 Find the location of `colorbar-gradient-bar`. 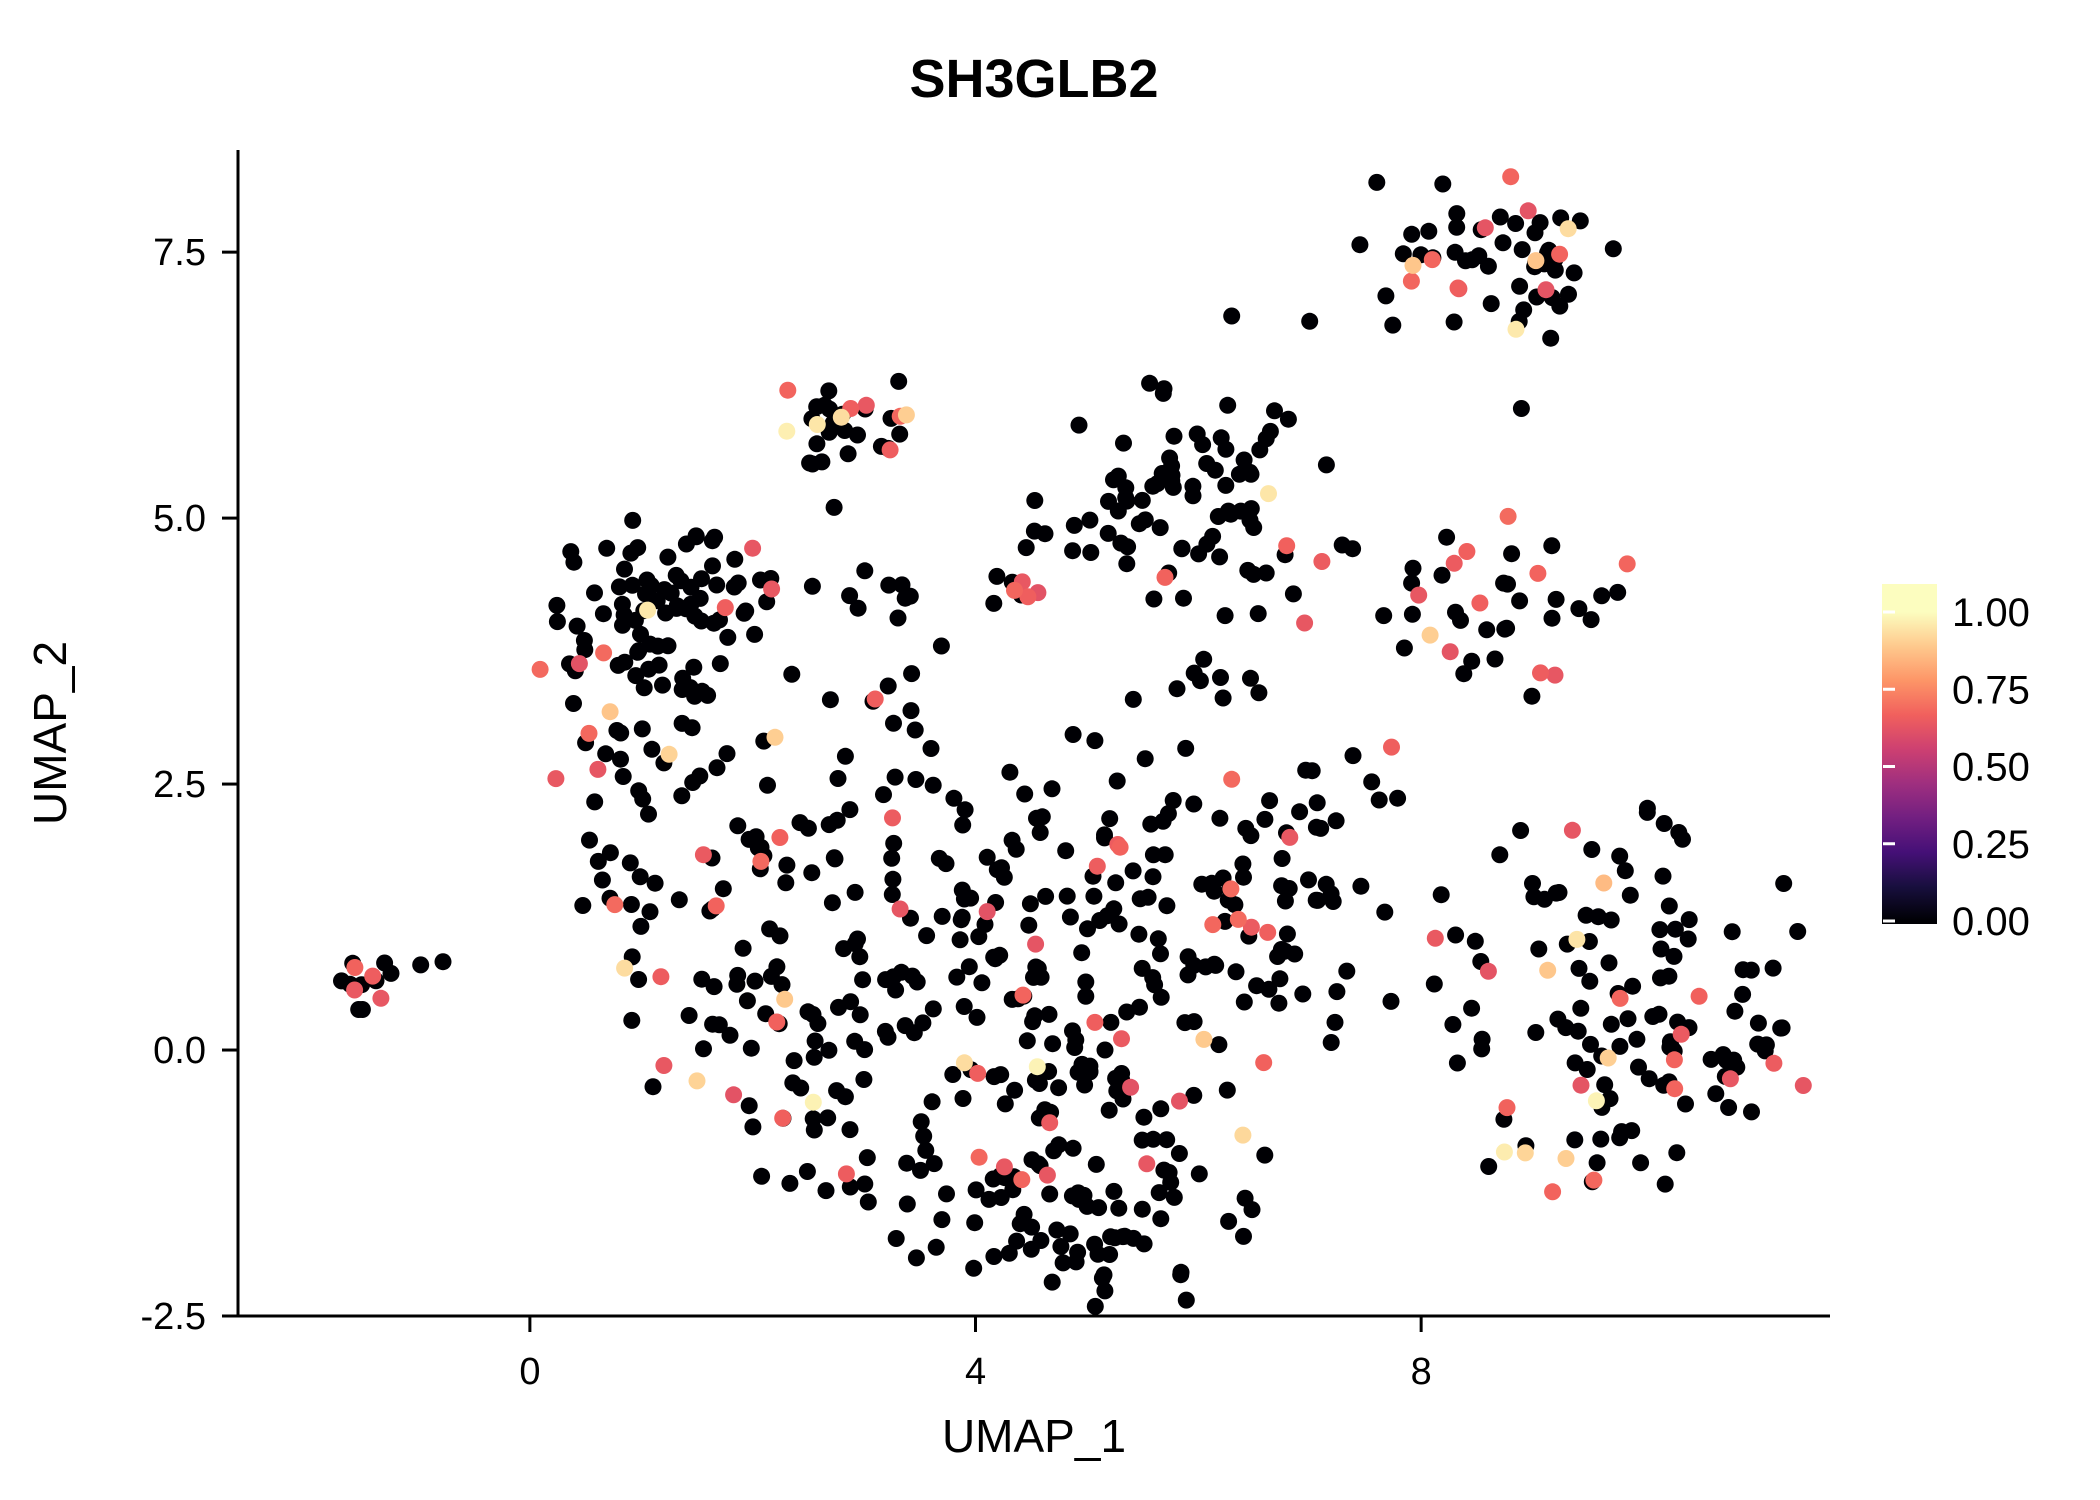

colorbar-gradient-bar is located at coordinates (1909, 754).